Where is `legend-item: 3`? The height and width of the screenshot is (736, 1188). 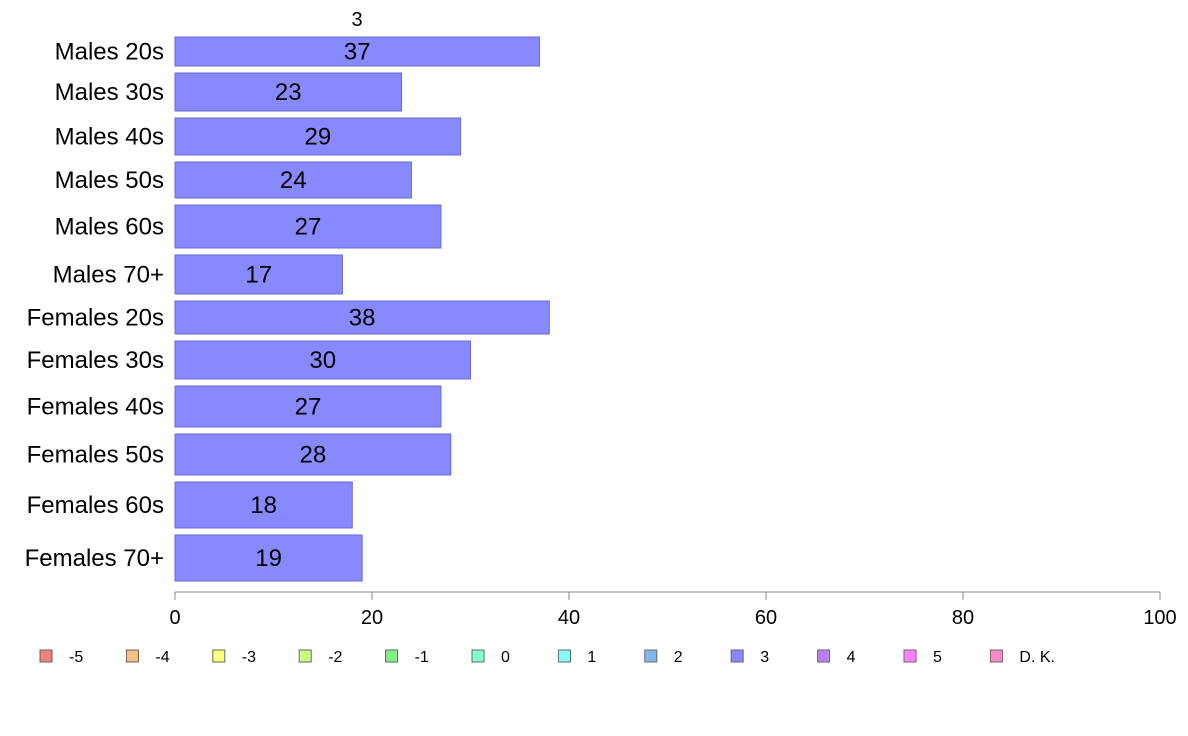 legend-item: 3 is located at coordinates (749, 657).